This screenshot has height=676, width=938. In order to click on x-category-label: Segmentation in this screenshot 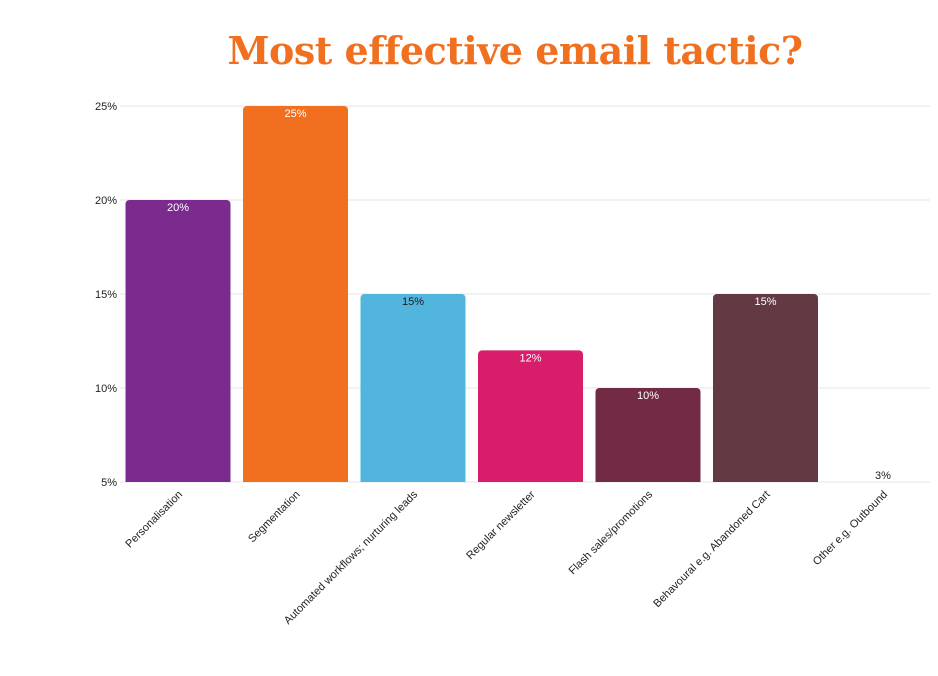, I will do `click(274, 517)`.